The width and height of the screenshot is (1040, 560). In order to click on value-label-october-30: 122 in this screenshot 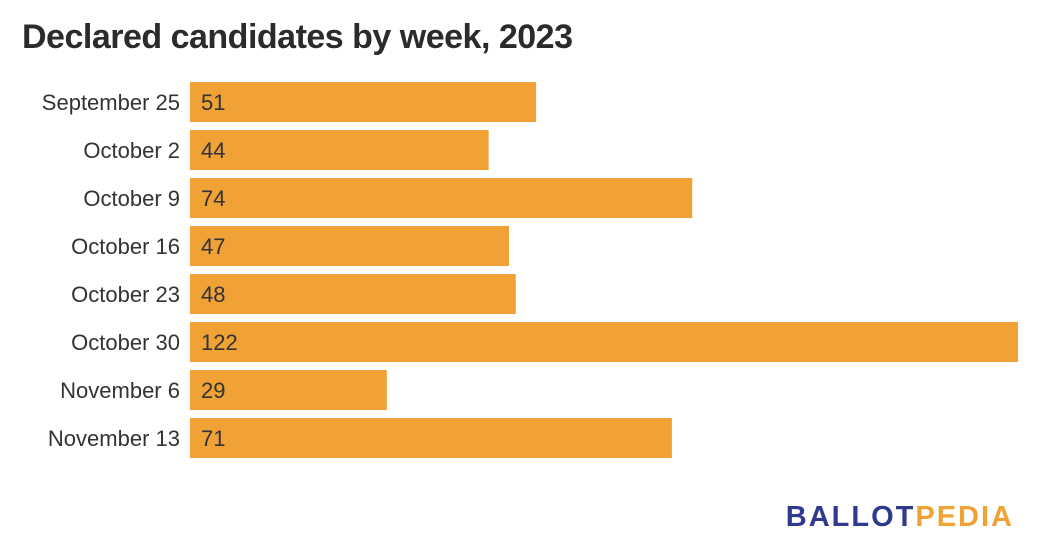, I will do `click(219, 342)`.